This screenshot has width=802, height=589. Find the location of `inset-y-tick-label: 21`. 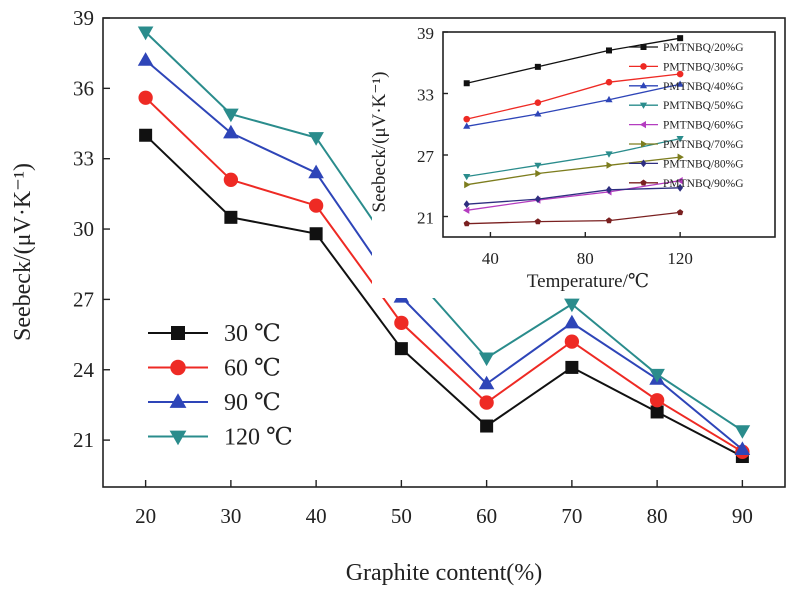

inset-y-tick-label: 21 is located at coordinates (425, 218).